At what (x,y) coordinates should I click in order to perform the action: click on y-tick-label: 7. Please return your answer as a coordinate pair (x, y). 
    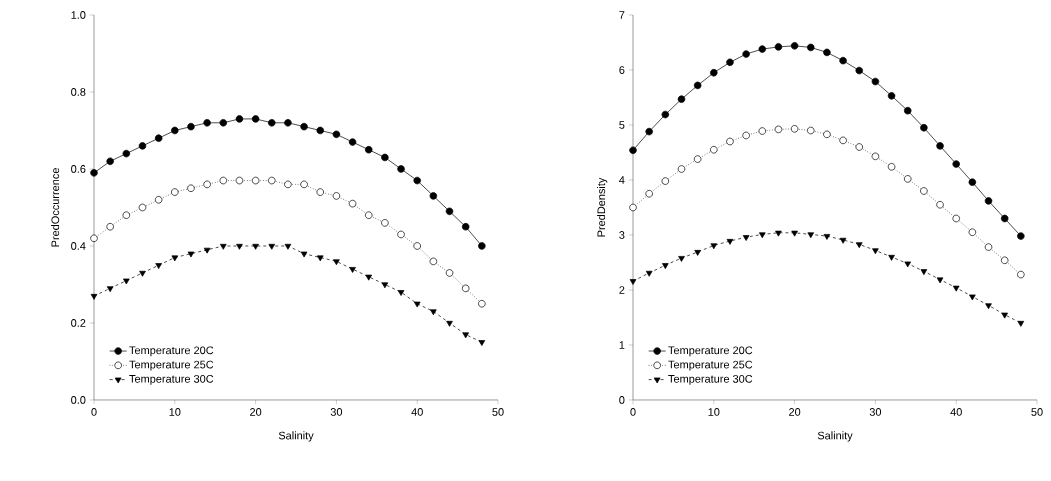
    Looking at the image, I should click on (622, 15).